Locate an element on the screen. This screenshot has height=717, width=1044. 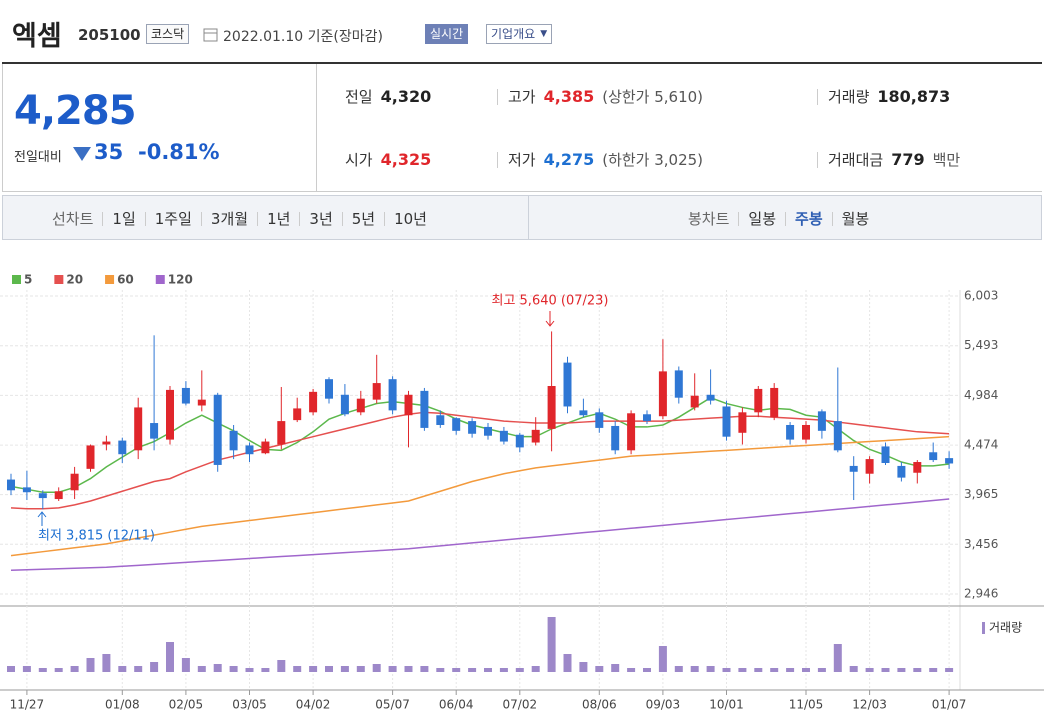
change-rate: -0.81% is located at coordinates (179, 152).